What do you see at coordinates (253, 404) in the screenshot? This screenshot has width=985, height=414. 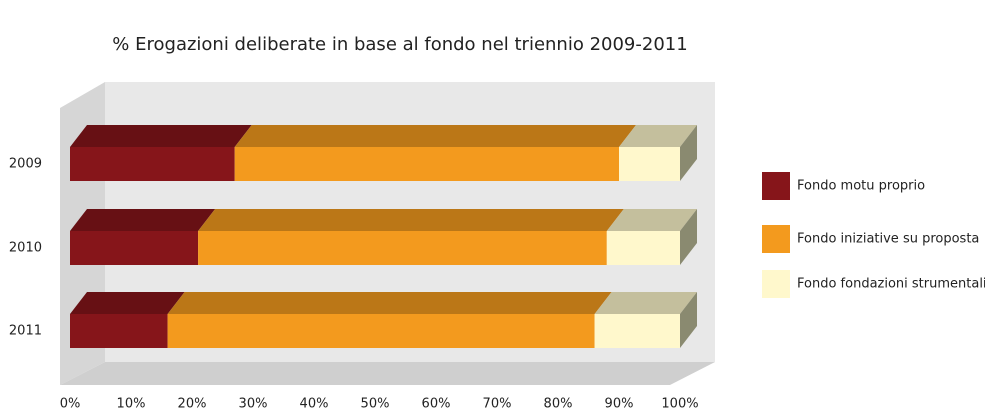 I see `x-tick-label: 30%` at bounding box center [253, 404].